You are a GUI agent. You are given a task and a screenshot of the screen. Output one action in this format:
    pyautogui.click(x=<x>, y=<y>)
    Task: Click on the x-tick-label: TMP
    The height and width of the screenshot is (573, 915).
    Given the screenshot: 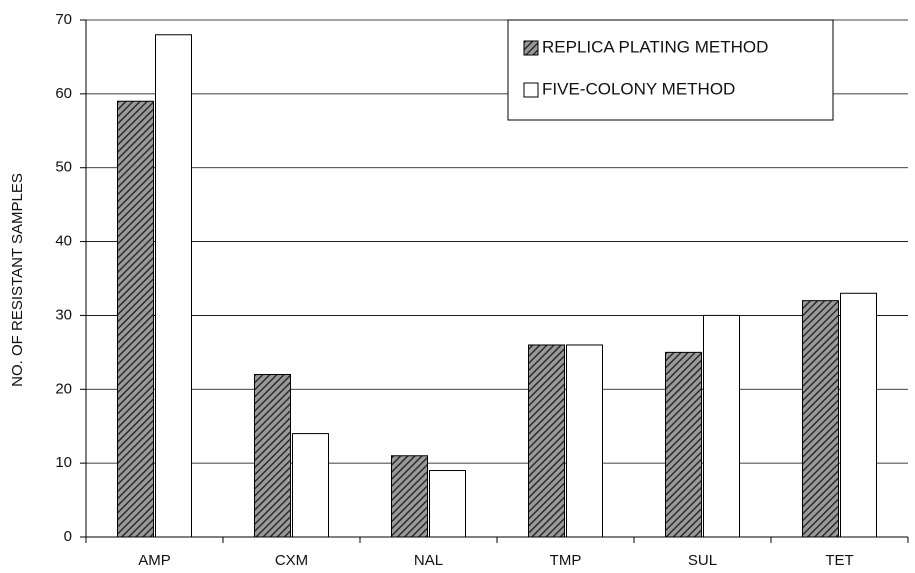 What is the action you would take?
    pyautogui.click(x=566, y=560)
    